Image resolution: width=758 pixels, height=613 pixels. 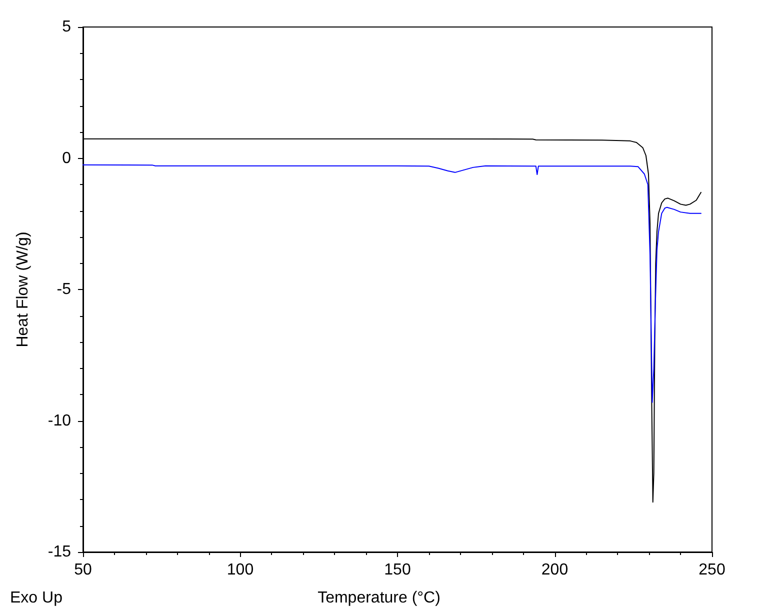 What do you see at coordinates (397, 570) in the screenshot?
I see `x-tick-label: 150` at bounding box center [397, 570].